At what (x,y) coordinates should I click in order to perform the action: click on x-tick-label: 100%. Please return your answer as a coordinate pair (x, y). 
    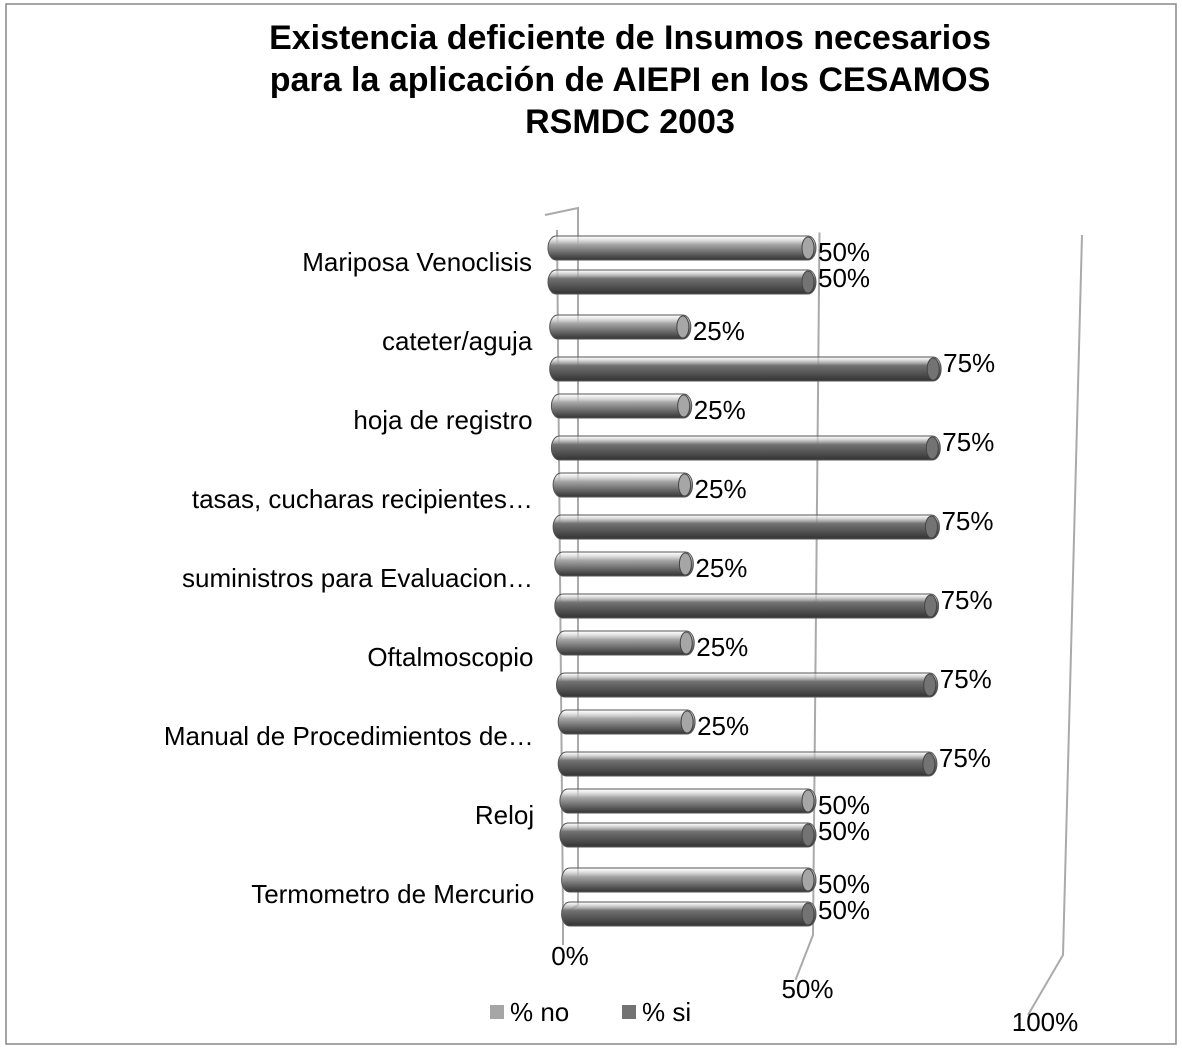
    Looking at the image, I should click on (1045, 1022).